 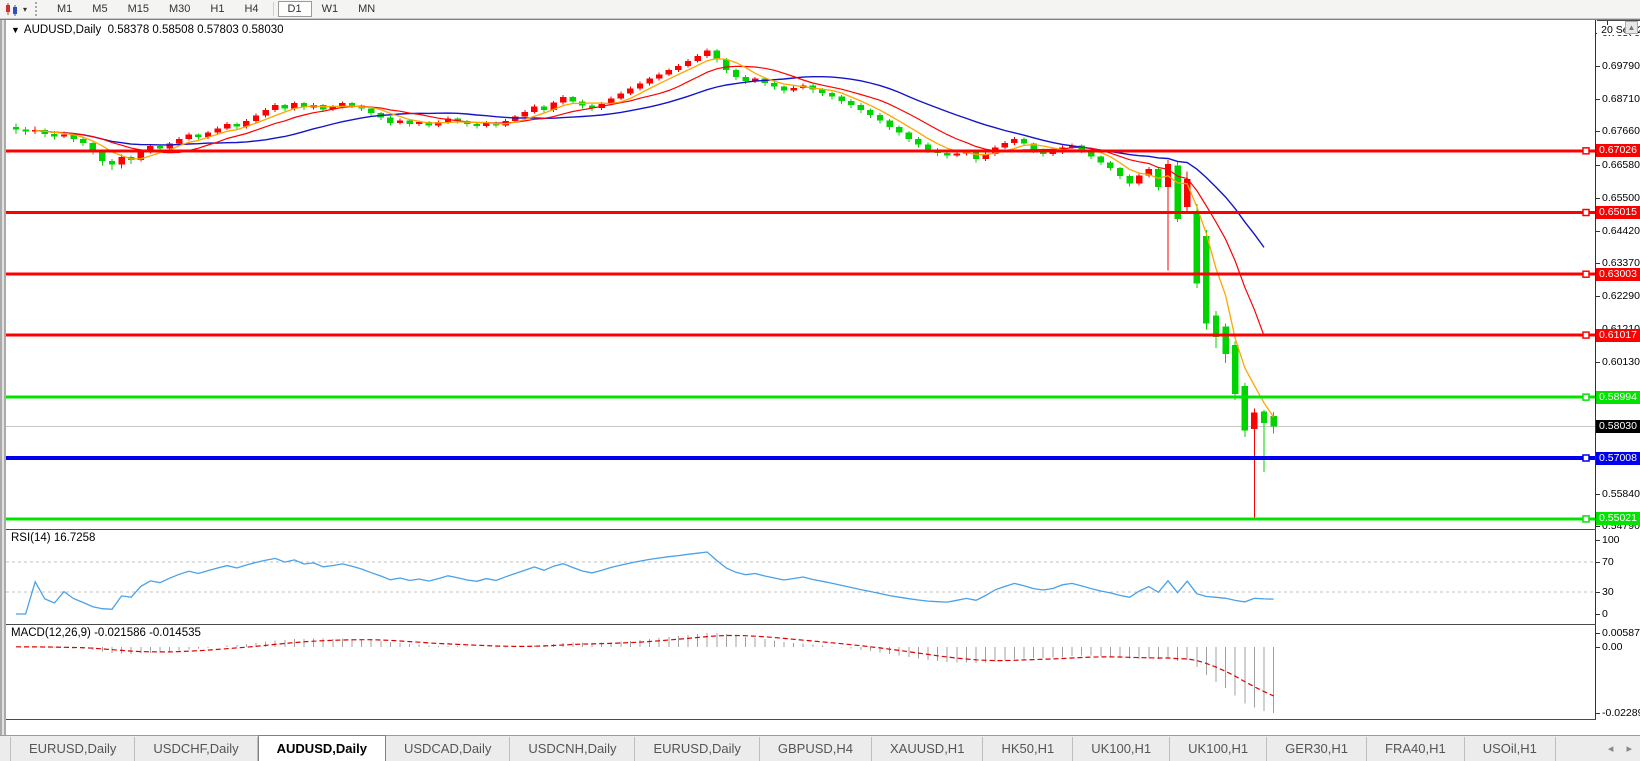 What do you see at coordinates (1621, 633) in the screenshot?
I see `macd-tick-label: 0.005873` at bounding box center [1621, 633].